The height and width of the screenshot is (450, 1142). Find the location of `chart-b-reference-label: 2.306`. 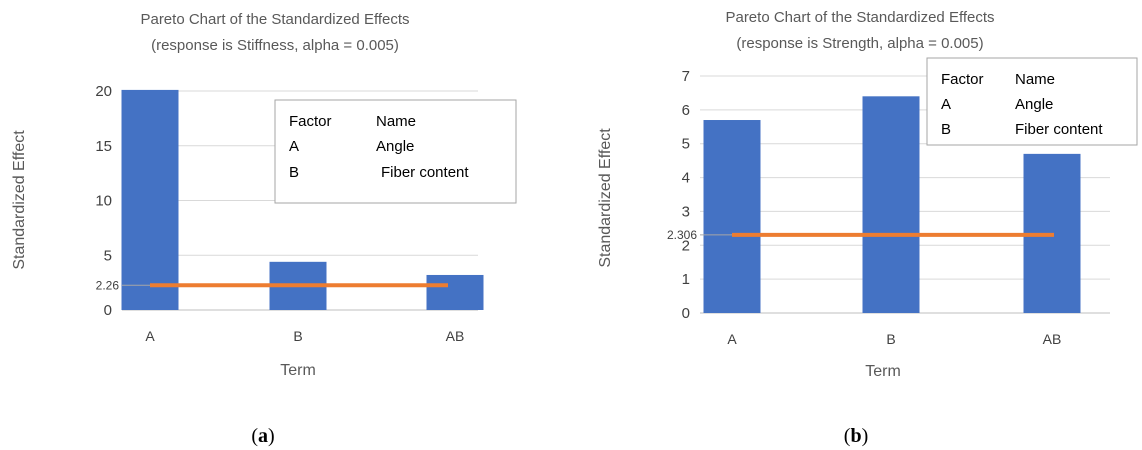

chart-b-reference-label: 2.306 is located at coordinates (682, 235).